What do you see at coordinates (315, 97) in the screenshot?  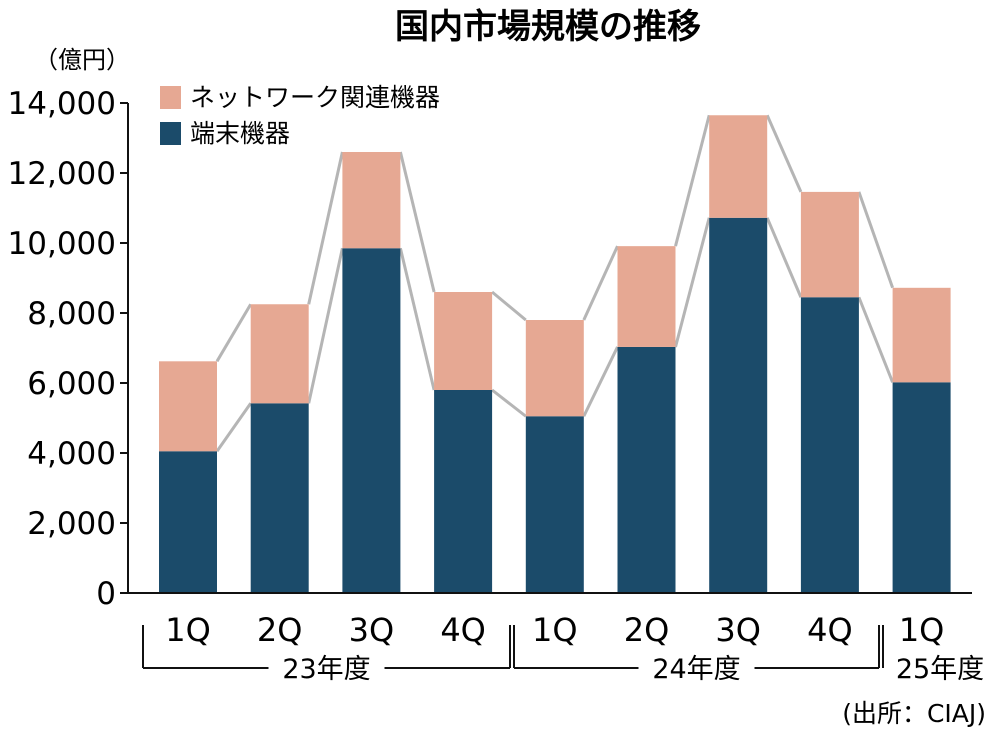 I see `legend-label: ネットワーク関連機器` at bounding box center [315, 97].